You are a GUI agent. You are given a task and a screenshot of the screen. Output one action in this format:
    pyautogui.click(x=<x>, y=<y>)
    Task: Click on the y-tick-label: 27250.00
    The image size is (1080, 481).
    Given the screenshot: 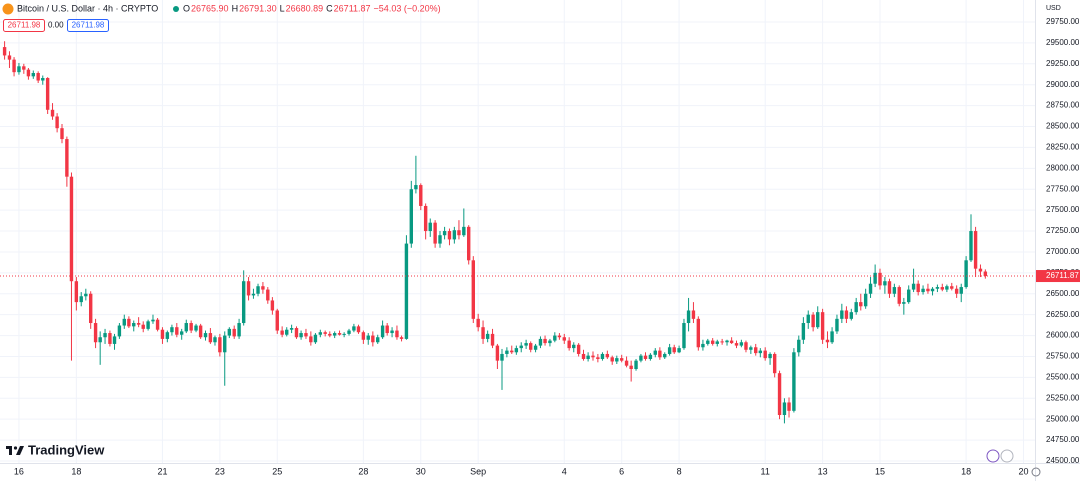 What is the action you would take?
    pyautogui.click(x=1063, y=230)
    